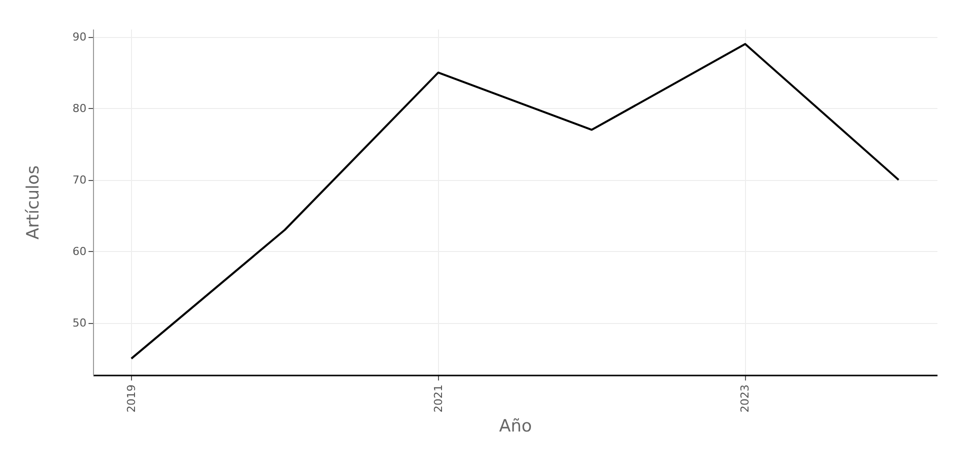 The width and height of the screenshot is (955, 454). I want to click on y-axis-title: Artículos, so click(34, 202).